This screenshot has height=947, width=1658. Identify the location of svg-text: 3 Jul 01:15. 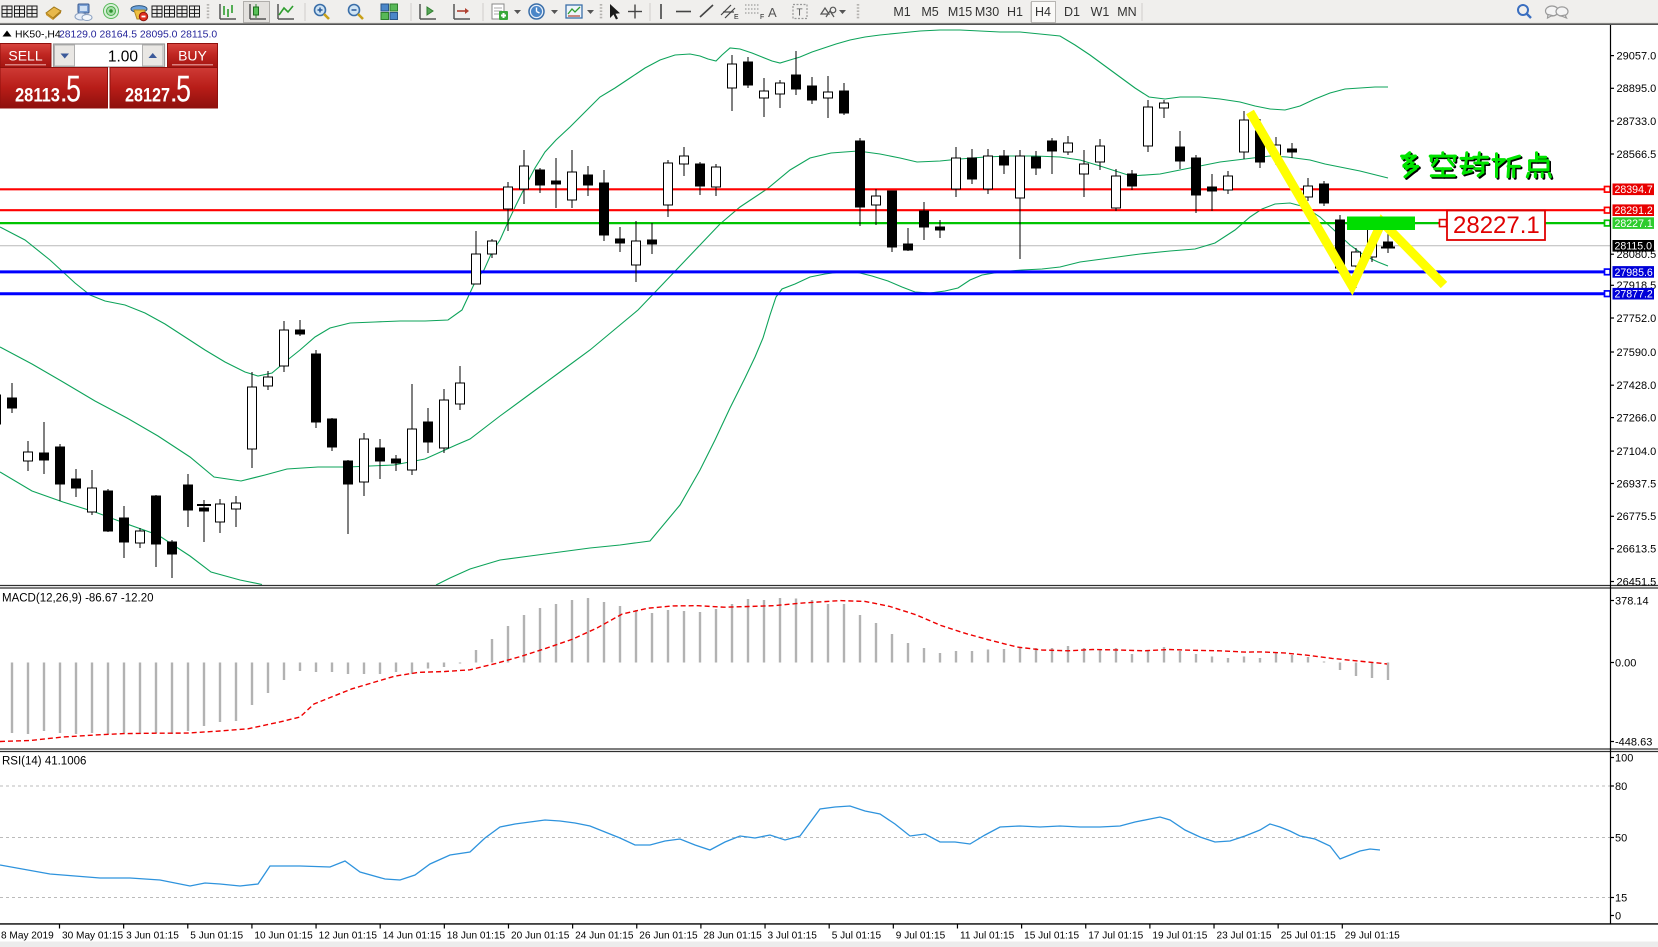
(793, 935).